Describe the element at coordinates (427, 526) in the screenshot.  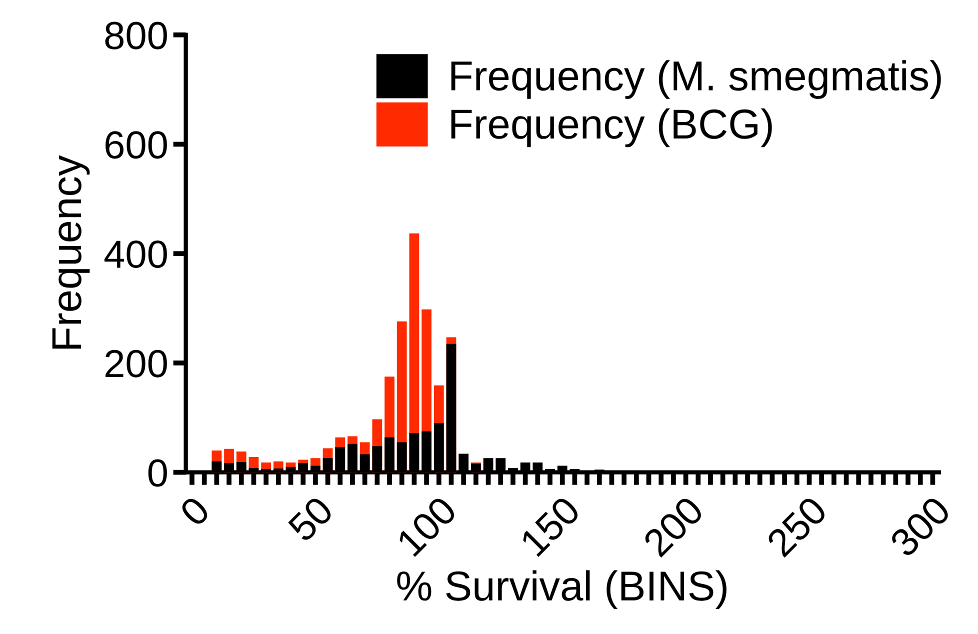
I see `x-tick-label: 100` at that location.